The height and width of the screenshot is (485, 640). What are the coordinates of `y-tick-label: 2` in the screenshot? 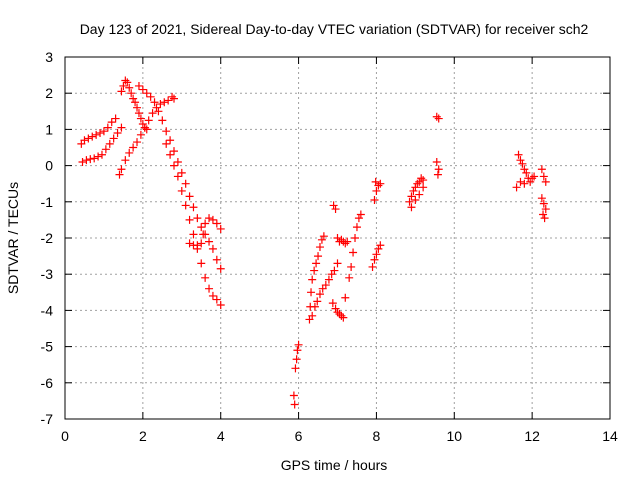 It's located at (49, 93).